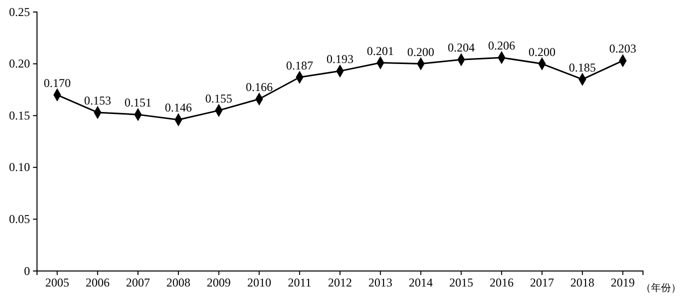  I want to click on x-tick-label: 2012, so click(340, 283).